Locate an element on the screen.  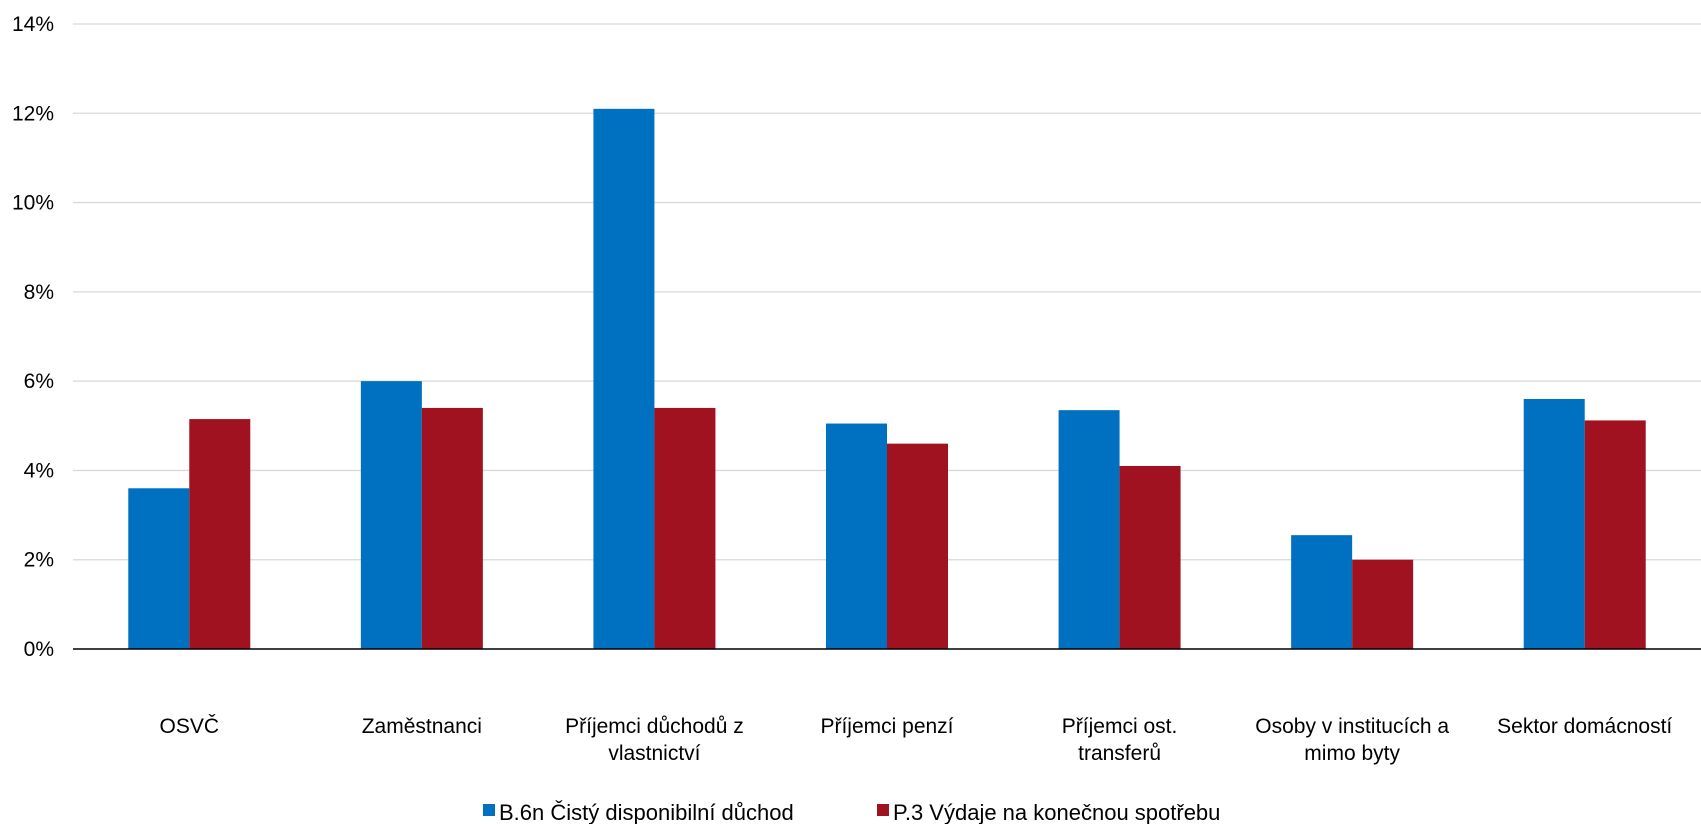
category-label: Zaměstnanci is located at coordinates (422, 726).